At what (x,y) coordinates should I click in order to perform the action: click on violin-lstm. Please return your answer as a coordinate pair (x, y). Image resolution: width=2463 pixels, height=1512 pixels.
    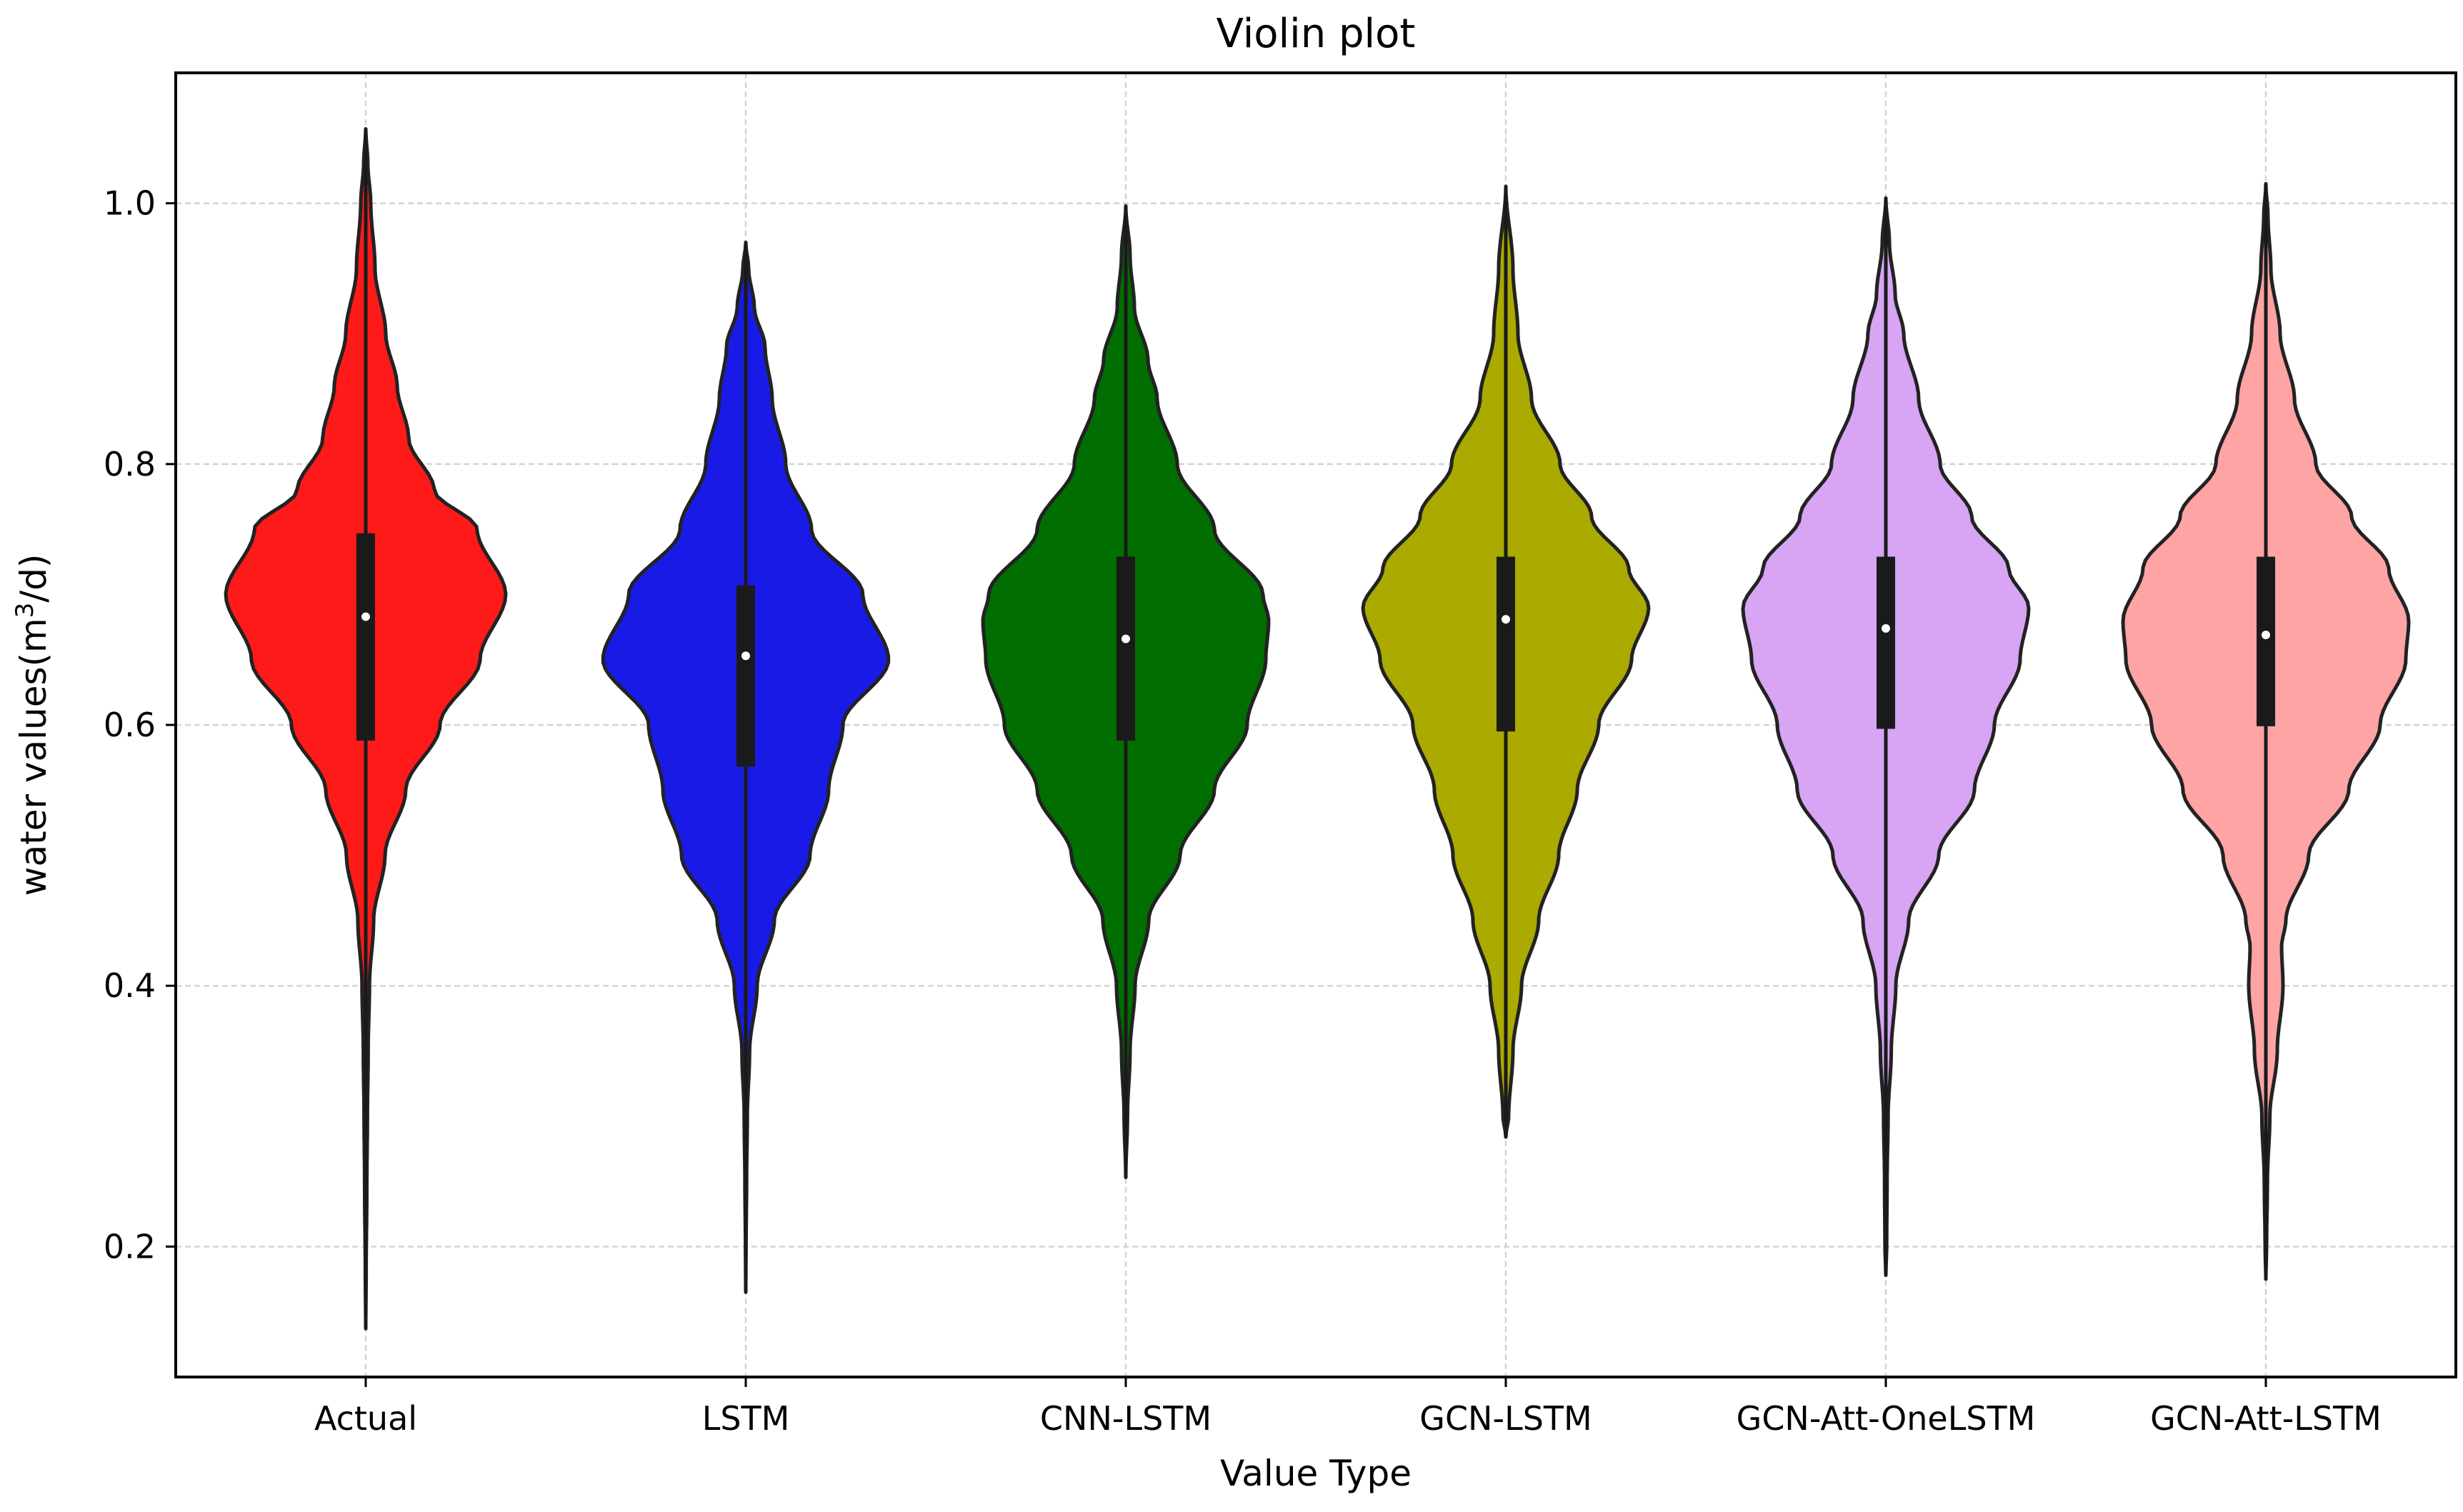
    Looking at the image, I should click on (746, 767).